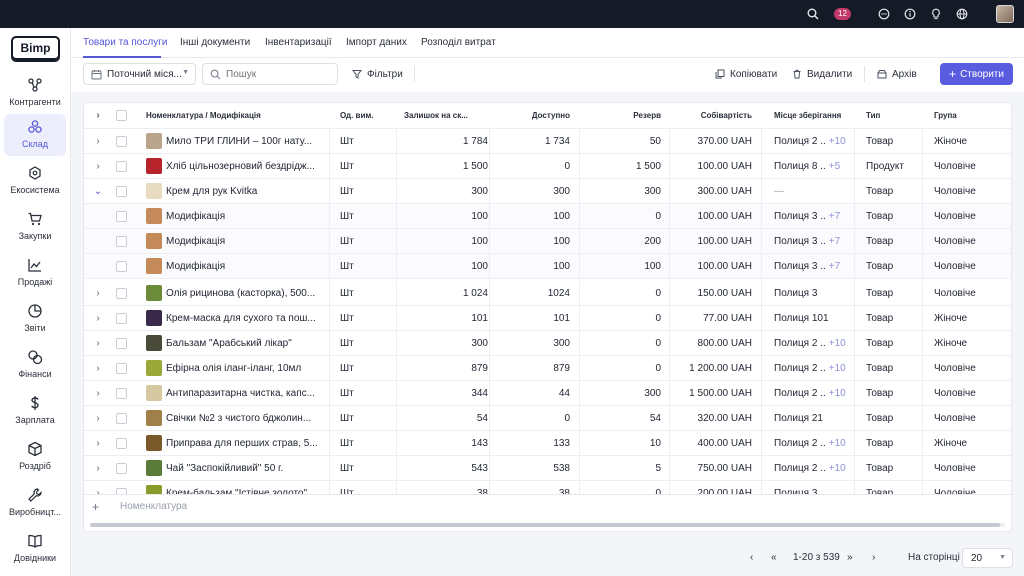  Describe the element at coordinates (35, 457) in the screenshot. I see `sidebar-item-retail: Роздріб` at that location.